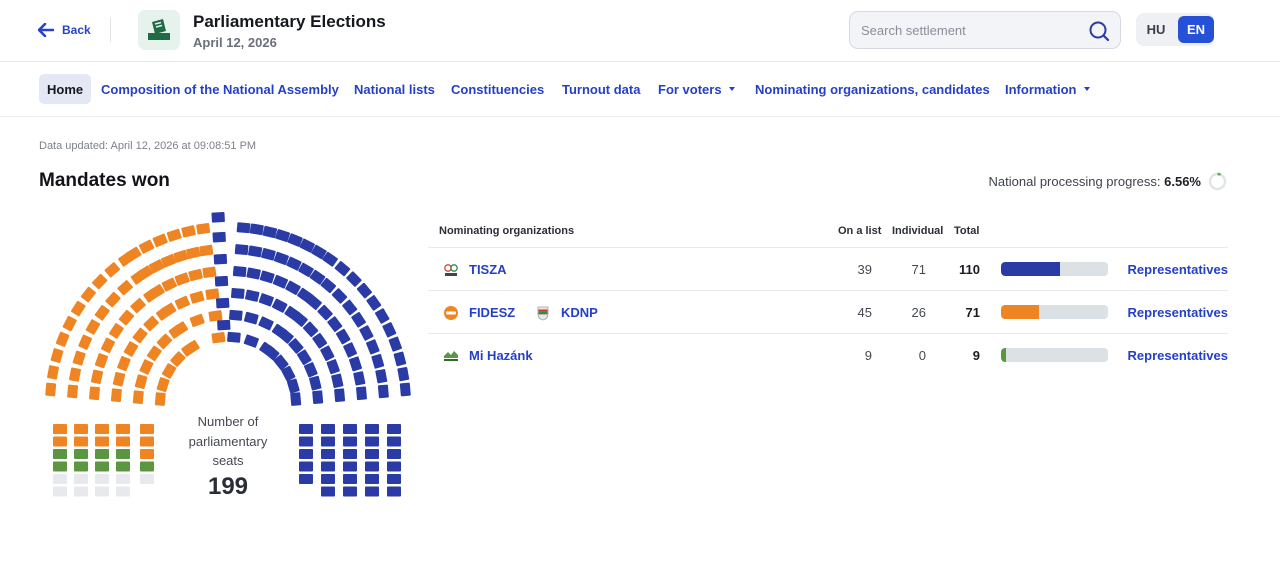 This screenshot has width=1280, height=570. What do you see at coordinates (1175, 29) in the screenshot?
I see `language-switcher: HU EN` at bounding box center [1175, 29].